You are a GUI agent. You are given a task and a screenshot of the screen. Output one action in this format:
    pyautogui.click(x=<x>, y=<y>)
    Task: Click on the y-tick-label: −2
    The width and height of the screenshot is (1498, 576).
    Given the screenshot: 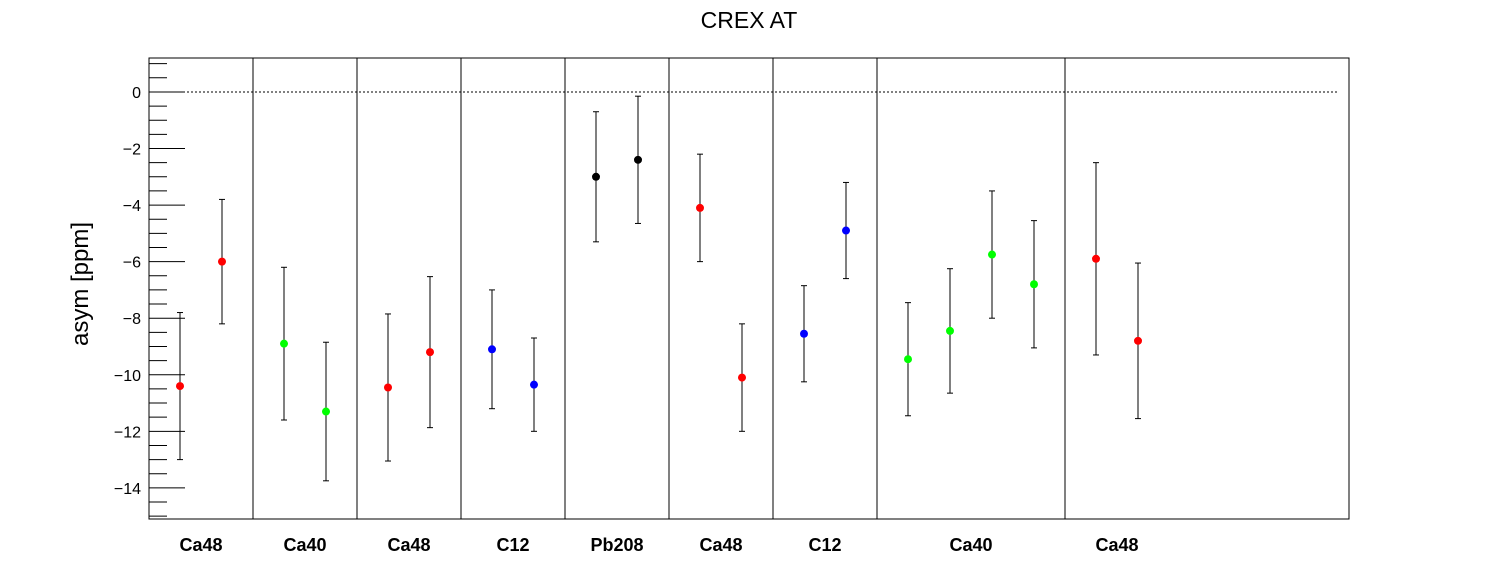 What is the action you would take?
    pyautogui.click(x=132, y=150)
    